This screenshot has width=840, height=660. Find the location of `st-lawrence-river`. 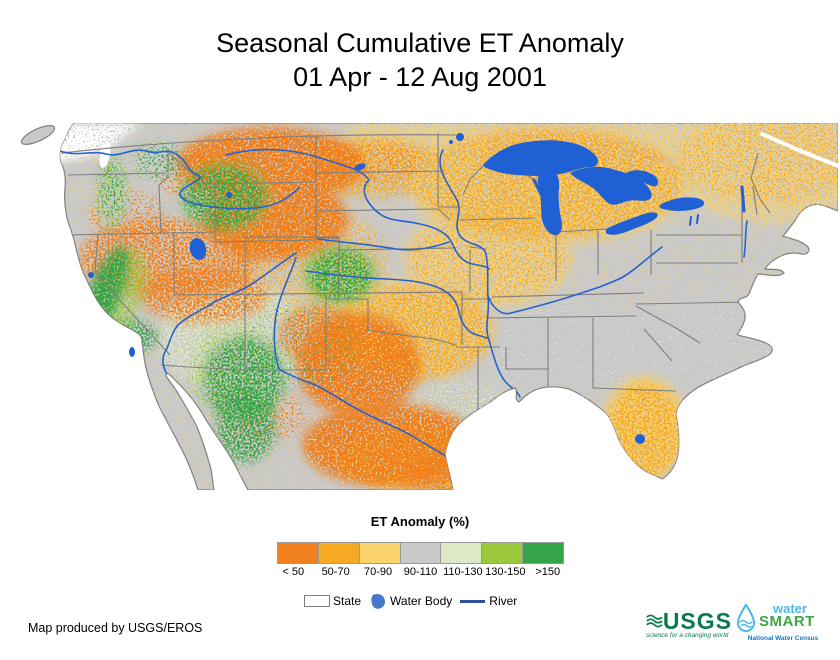

st-lawrence-river is located at coordinates (799, 150).